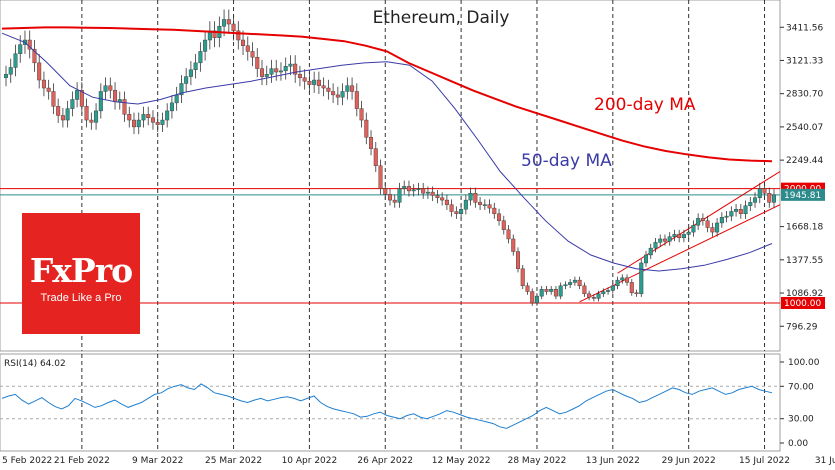 The height and width of the screenshot is (470, 835). Describe the element at coordinates (310, 461) in the screenshot. I see `x-tick-label: 10 Apr 2022` at that location.